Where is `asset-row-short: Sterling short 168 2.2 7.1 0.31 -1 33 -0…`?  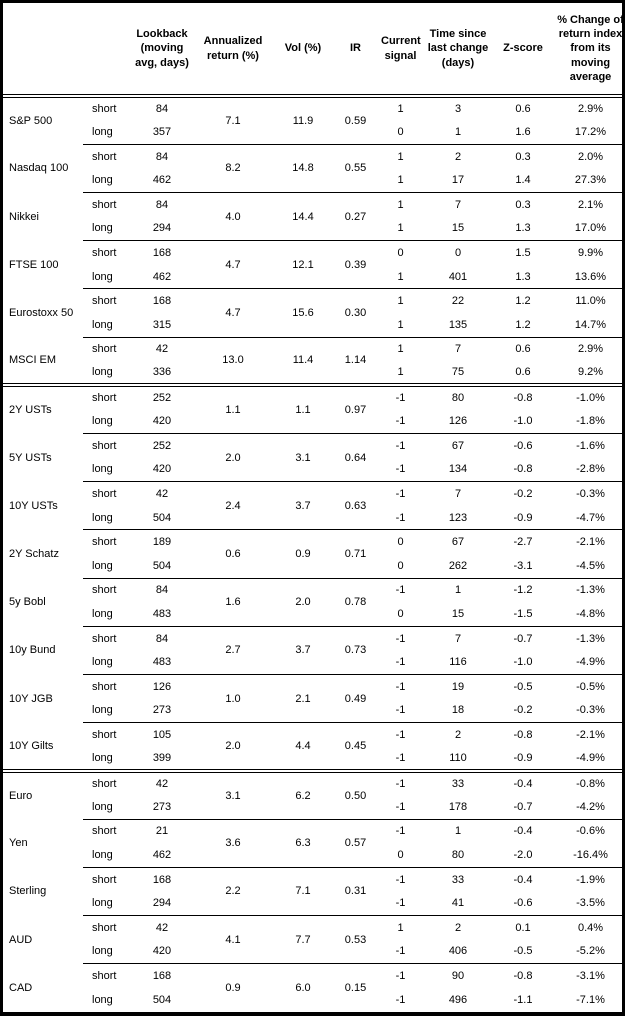
asset-row-short: Sterling short 168 2.2 7.1 0.31 -1 33 -0… is located at coordinates (312, 891).